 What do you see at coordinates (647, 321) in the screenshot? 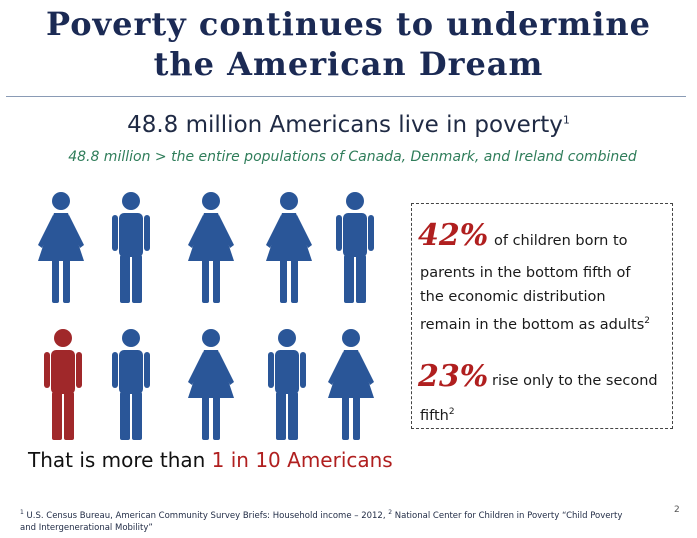
I see `stat-1-footnote-mark: 2` at bounding box center [647, 321].